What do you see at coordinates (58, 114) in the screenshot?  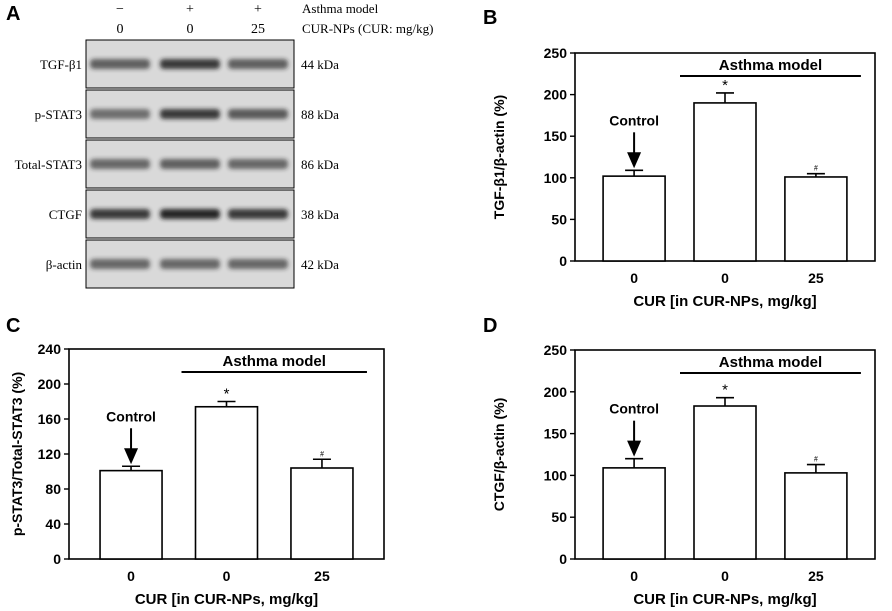 I see `protein-label: p-STAT3` at bounding box center [58, 114].